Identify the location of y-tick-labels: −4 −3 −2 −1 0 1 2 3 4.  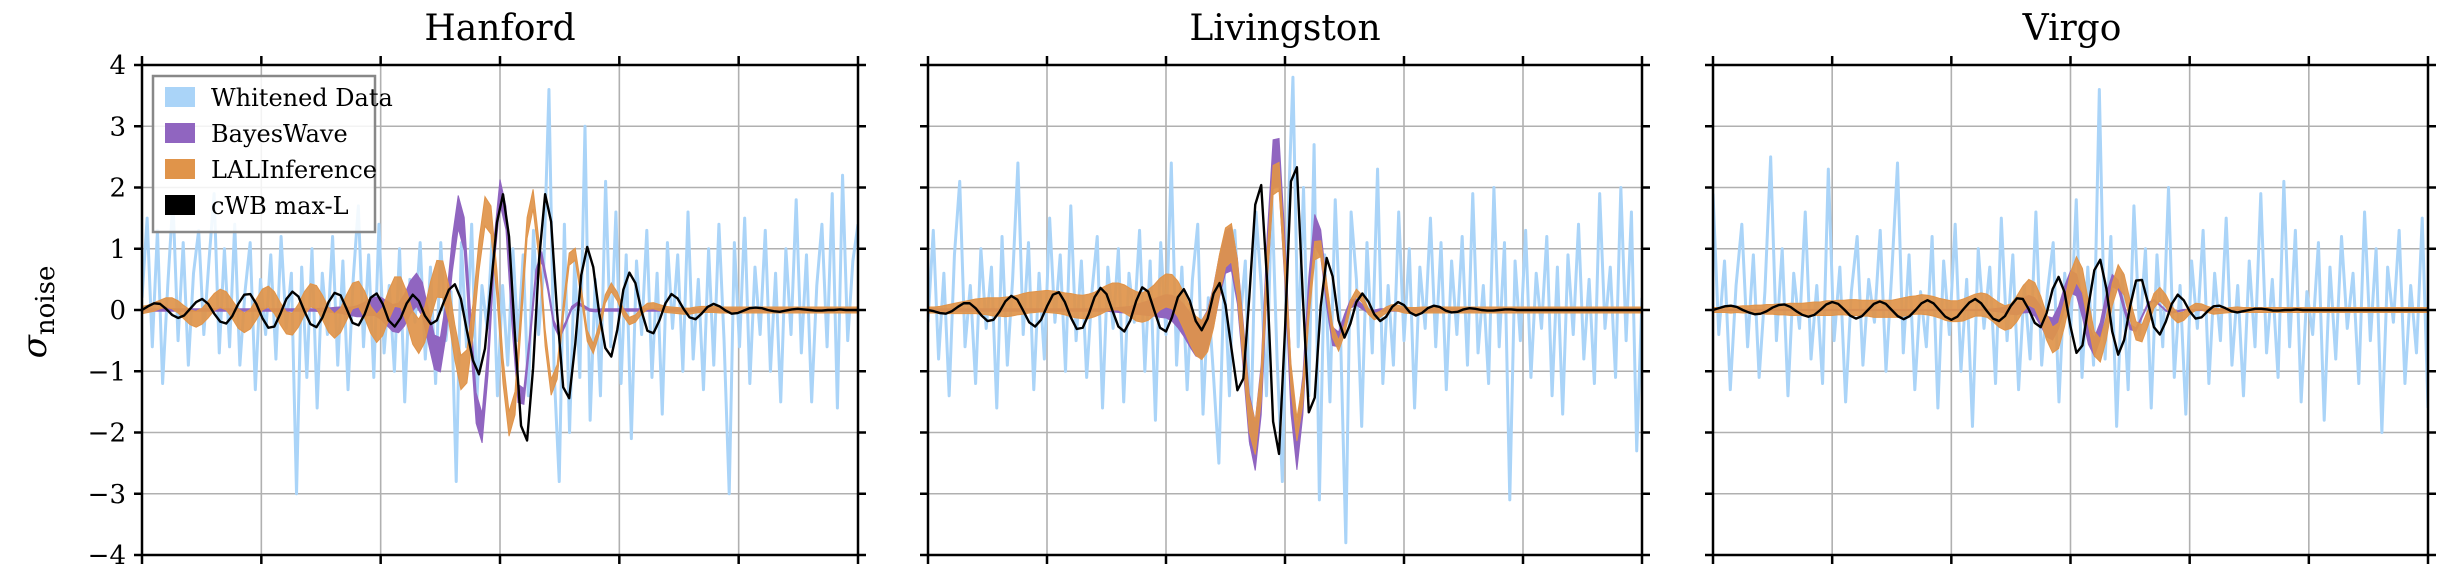
(107, 311).